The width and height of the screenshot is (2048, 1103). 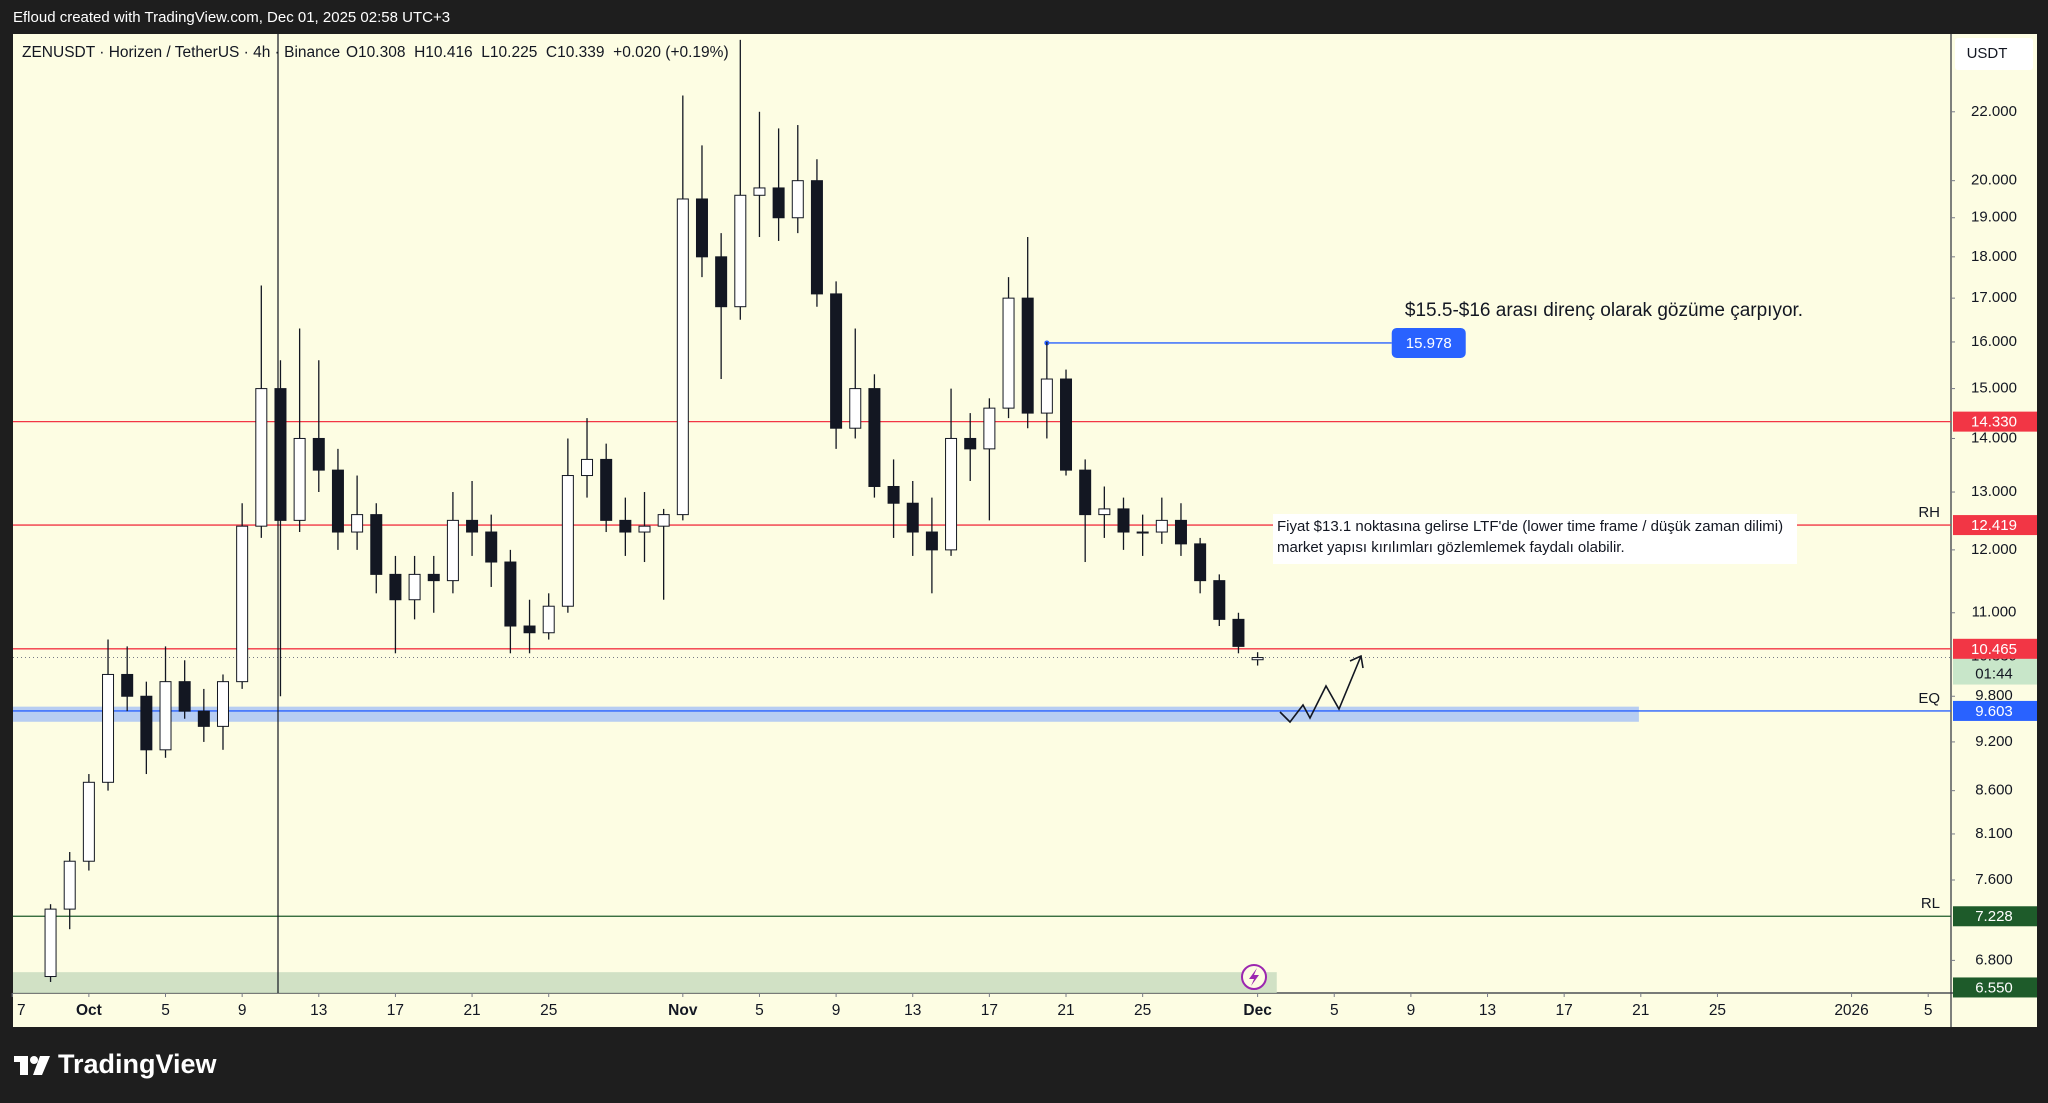 I want to click on zone, so click(x=826, y=714).